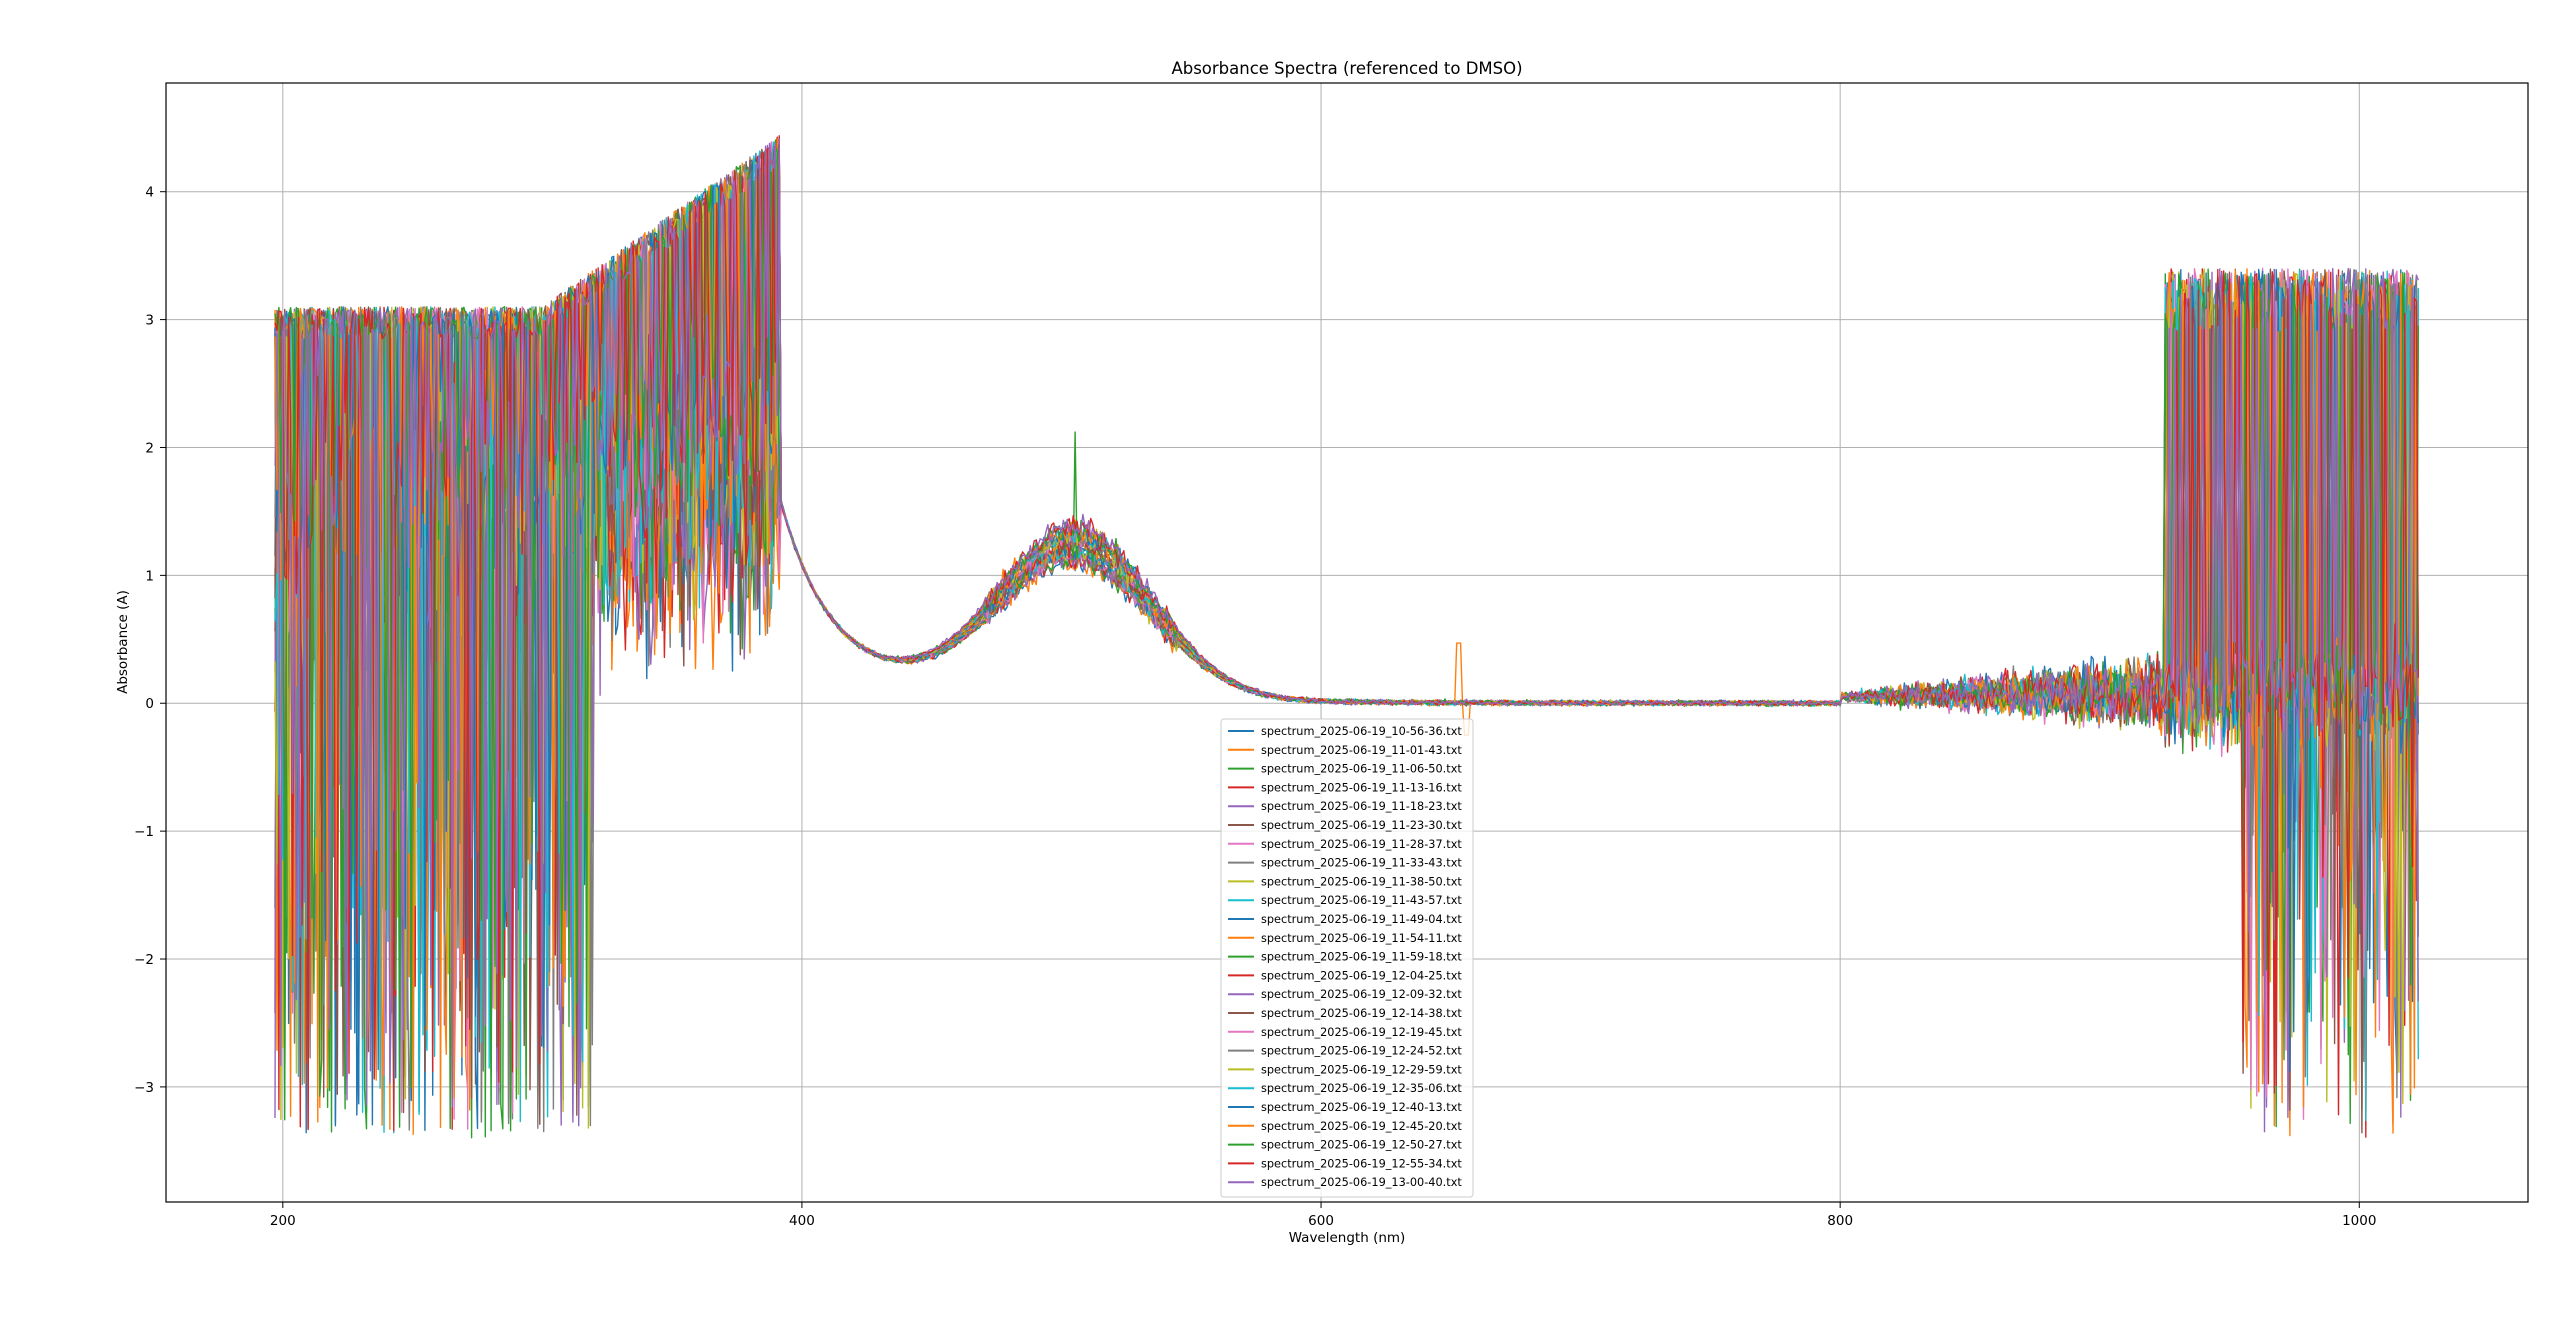 Image resolution: width=2560 pixels, height=1327 pixels. What do you see at coordinates (1361, 1013) in the screenshot?
I see `legend-entry: spectrum_2025-06-19_12-14-38.txt` at bounding box center [1361, 1013].